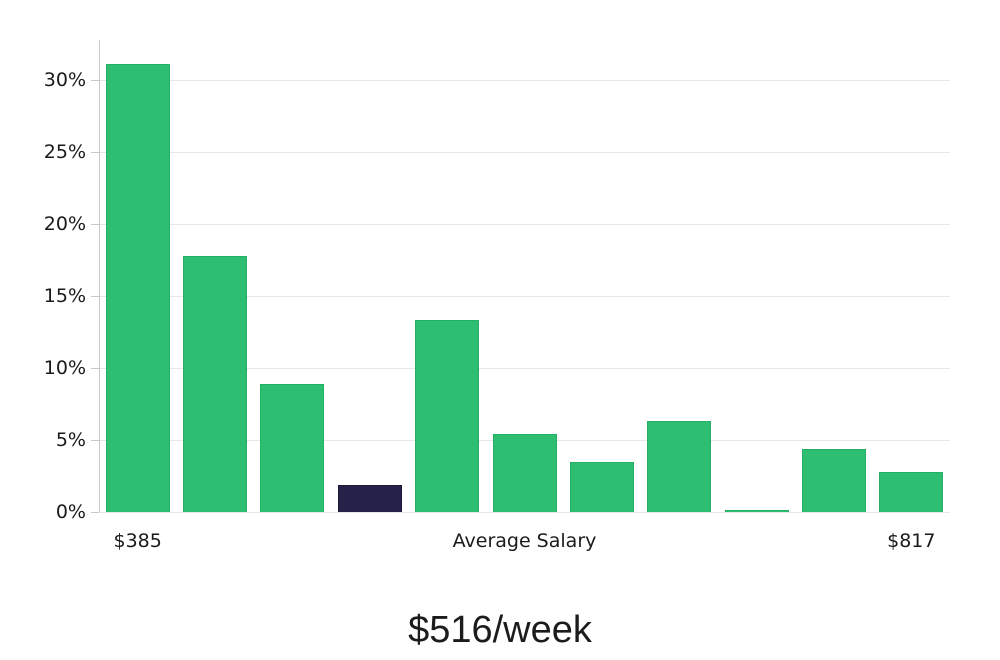 This screenshot has height=660, width=1000. I want to click on y-tick-label: 5%, so click(70, 440).